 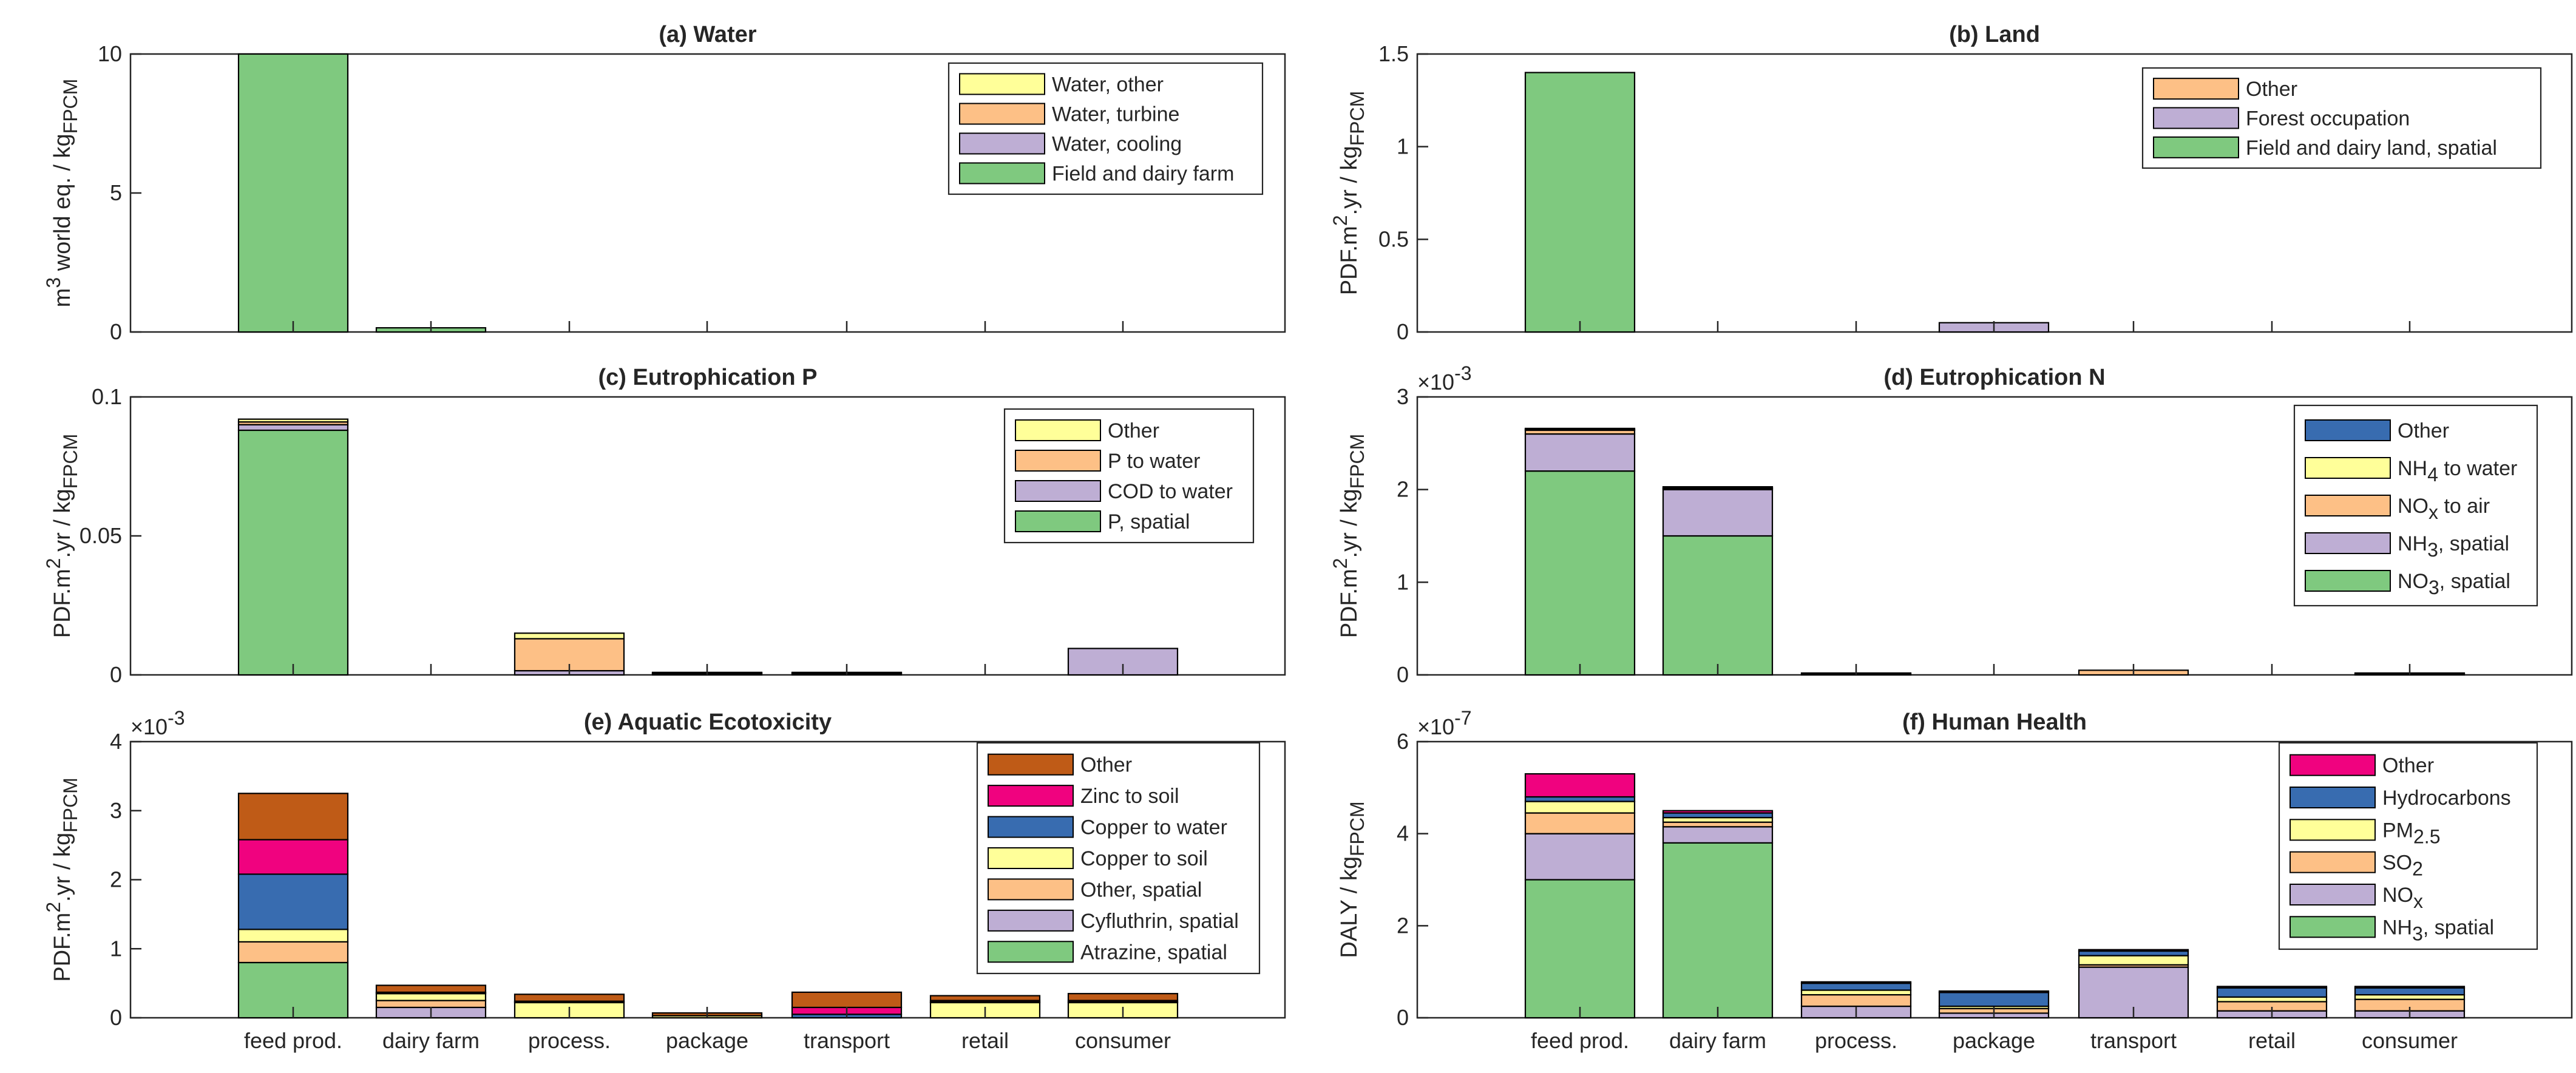 What do you see at coordinates (53, 282) in the screenshot?
I see `ylabel-sup: 3` at bounding box center [53, 282].